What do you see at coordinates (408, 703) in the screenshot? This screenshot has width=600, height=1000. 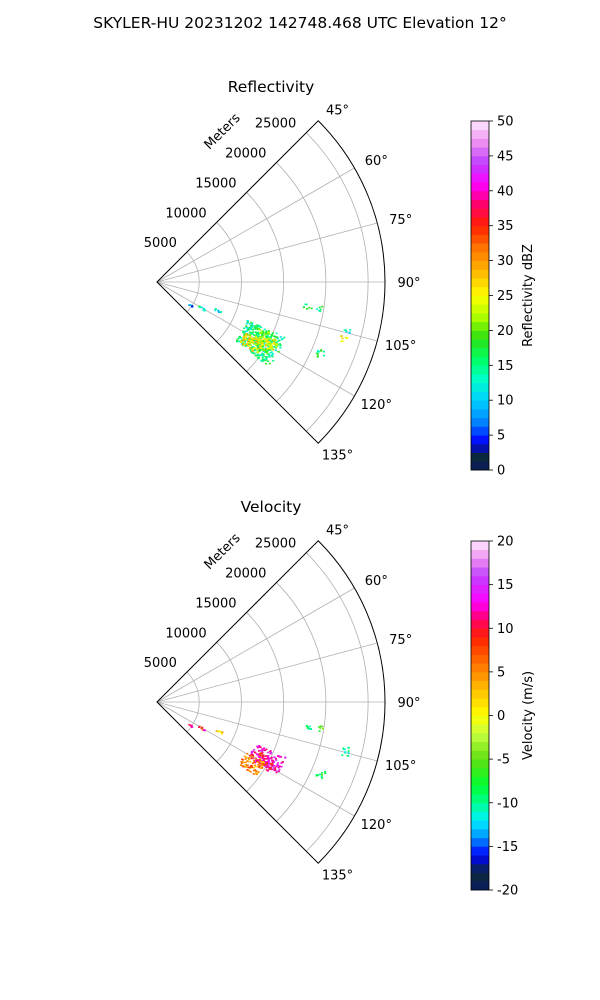 I see `angle-tick-label: 90°` at bounding box center [408, 703].